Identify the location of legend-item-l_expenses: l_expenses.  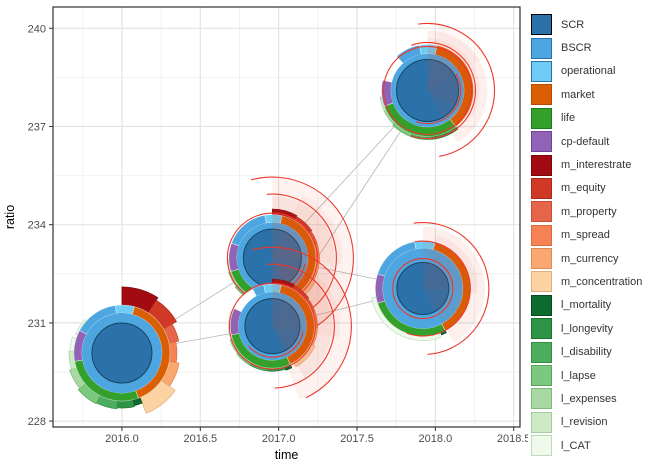
(586, 398).